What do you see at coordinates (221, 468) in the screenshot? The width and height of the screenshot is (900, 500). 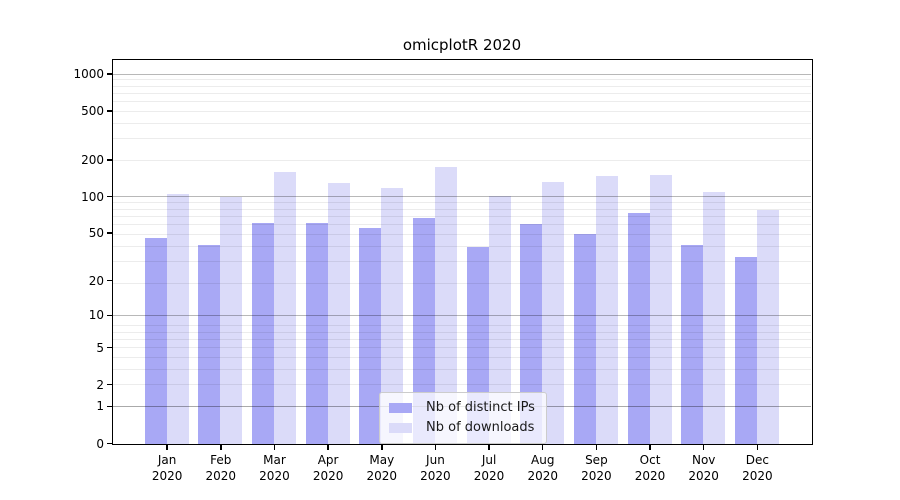 I see `x-tick-label: Feb 2020` at bounding box center [221, 468].